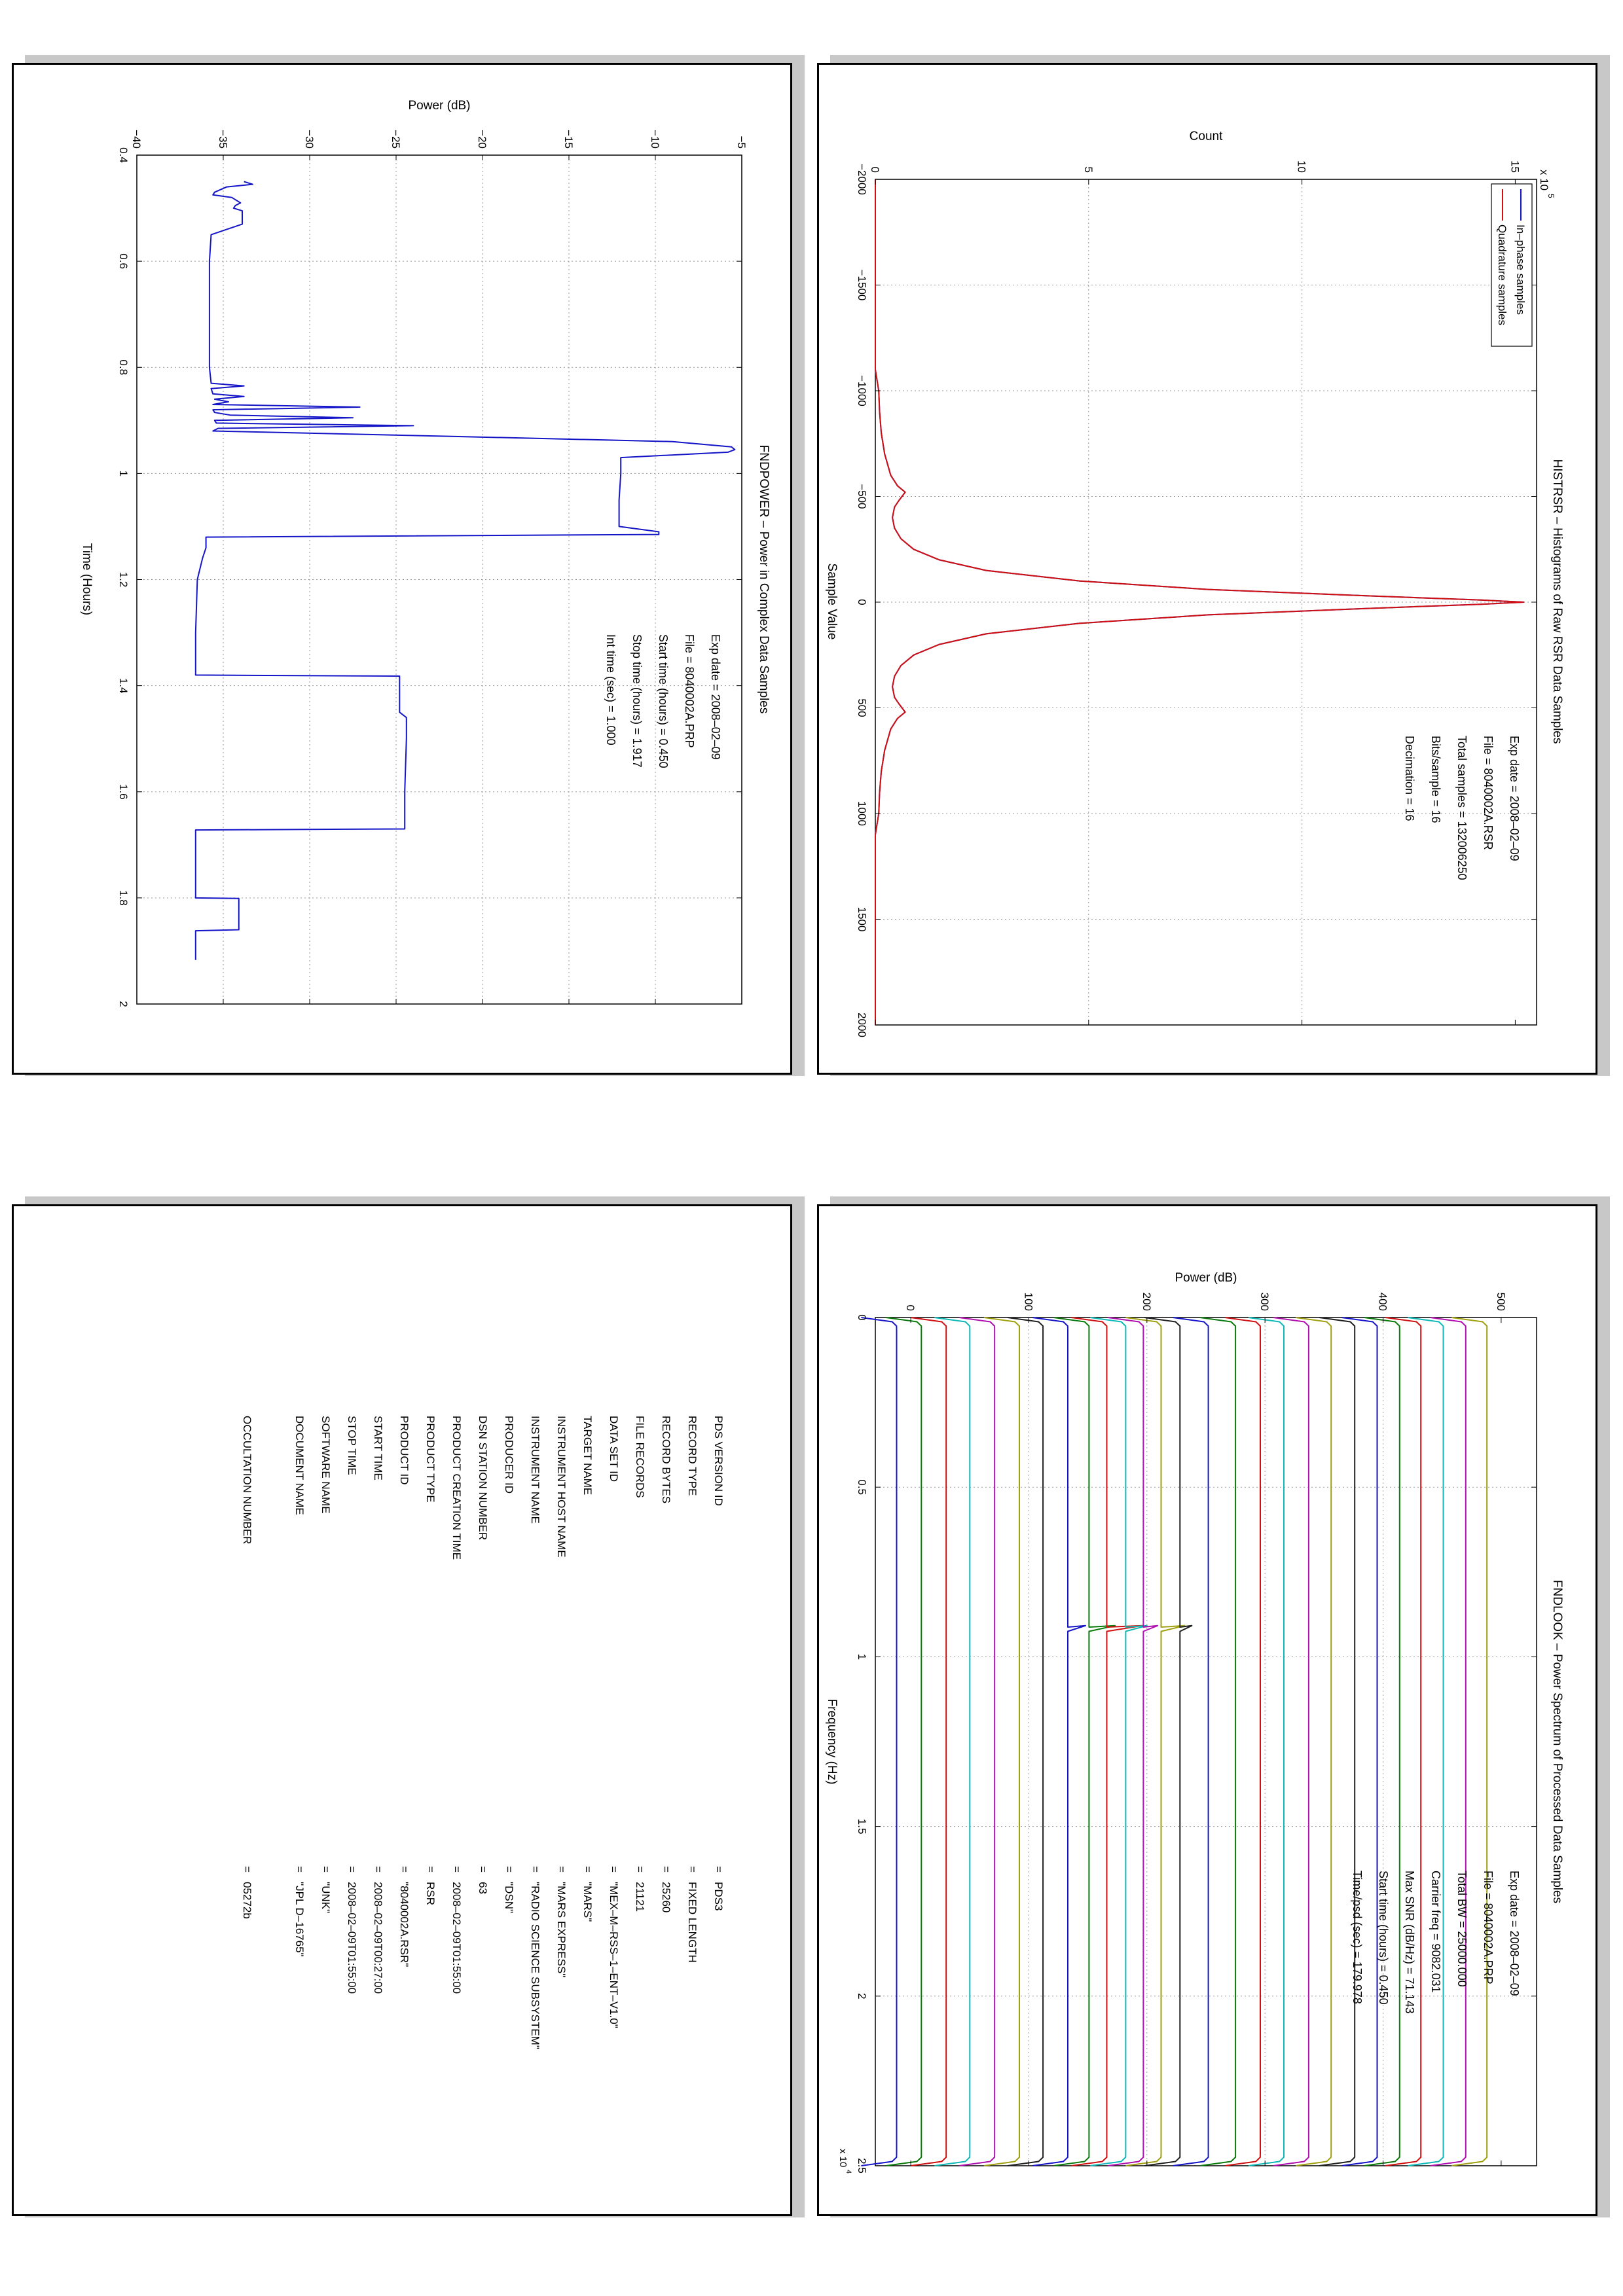 The width and height of the screenshot is (1623, 2296). Describe the element at coordinates (655, 139) in the screenshot. I see `y-tick-label: −10` at that location.